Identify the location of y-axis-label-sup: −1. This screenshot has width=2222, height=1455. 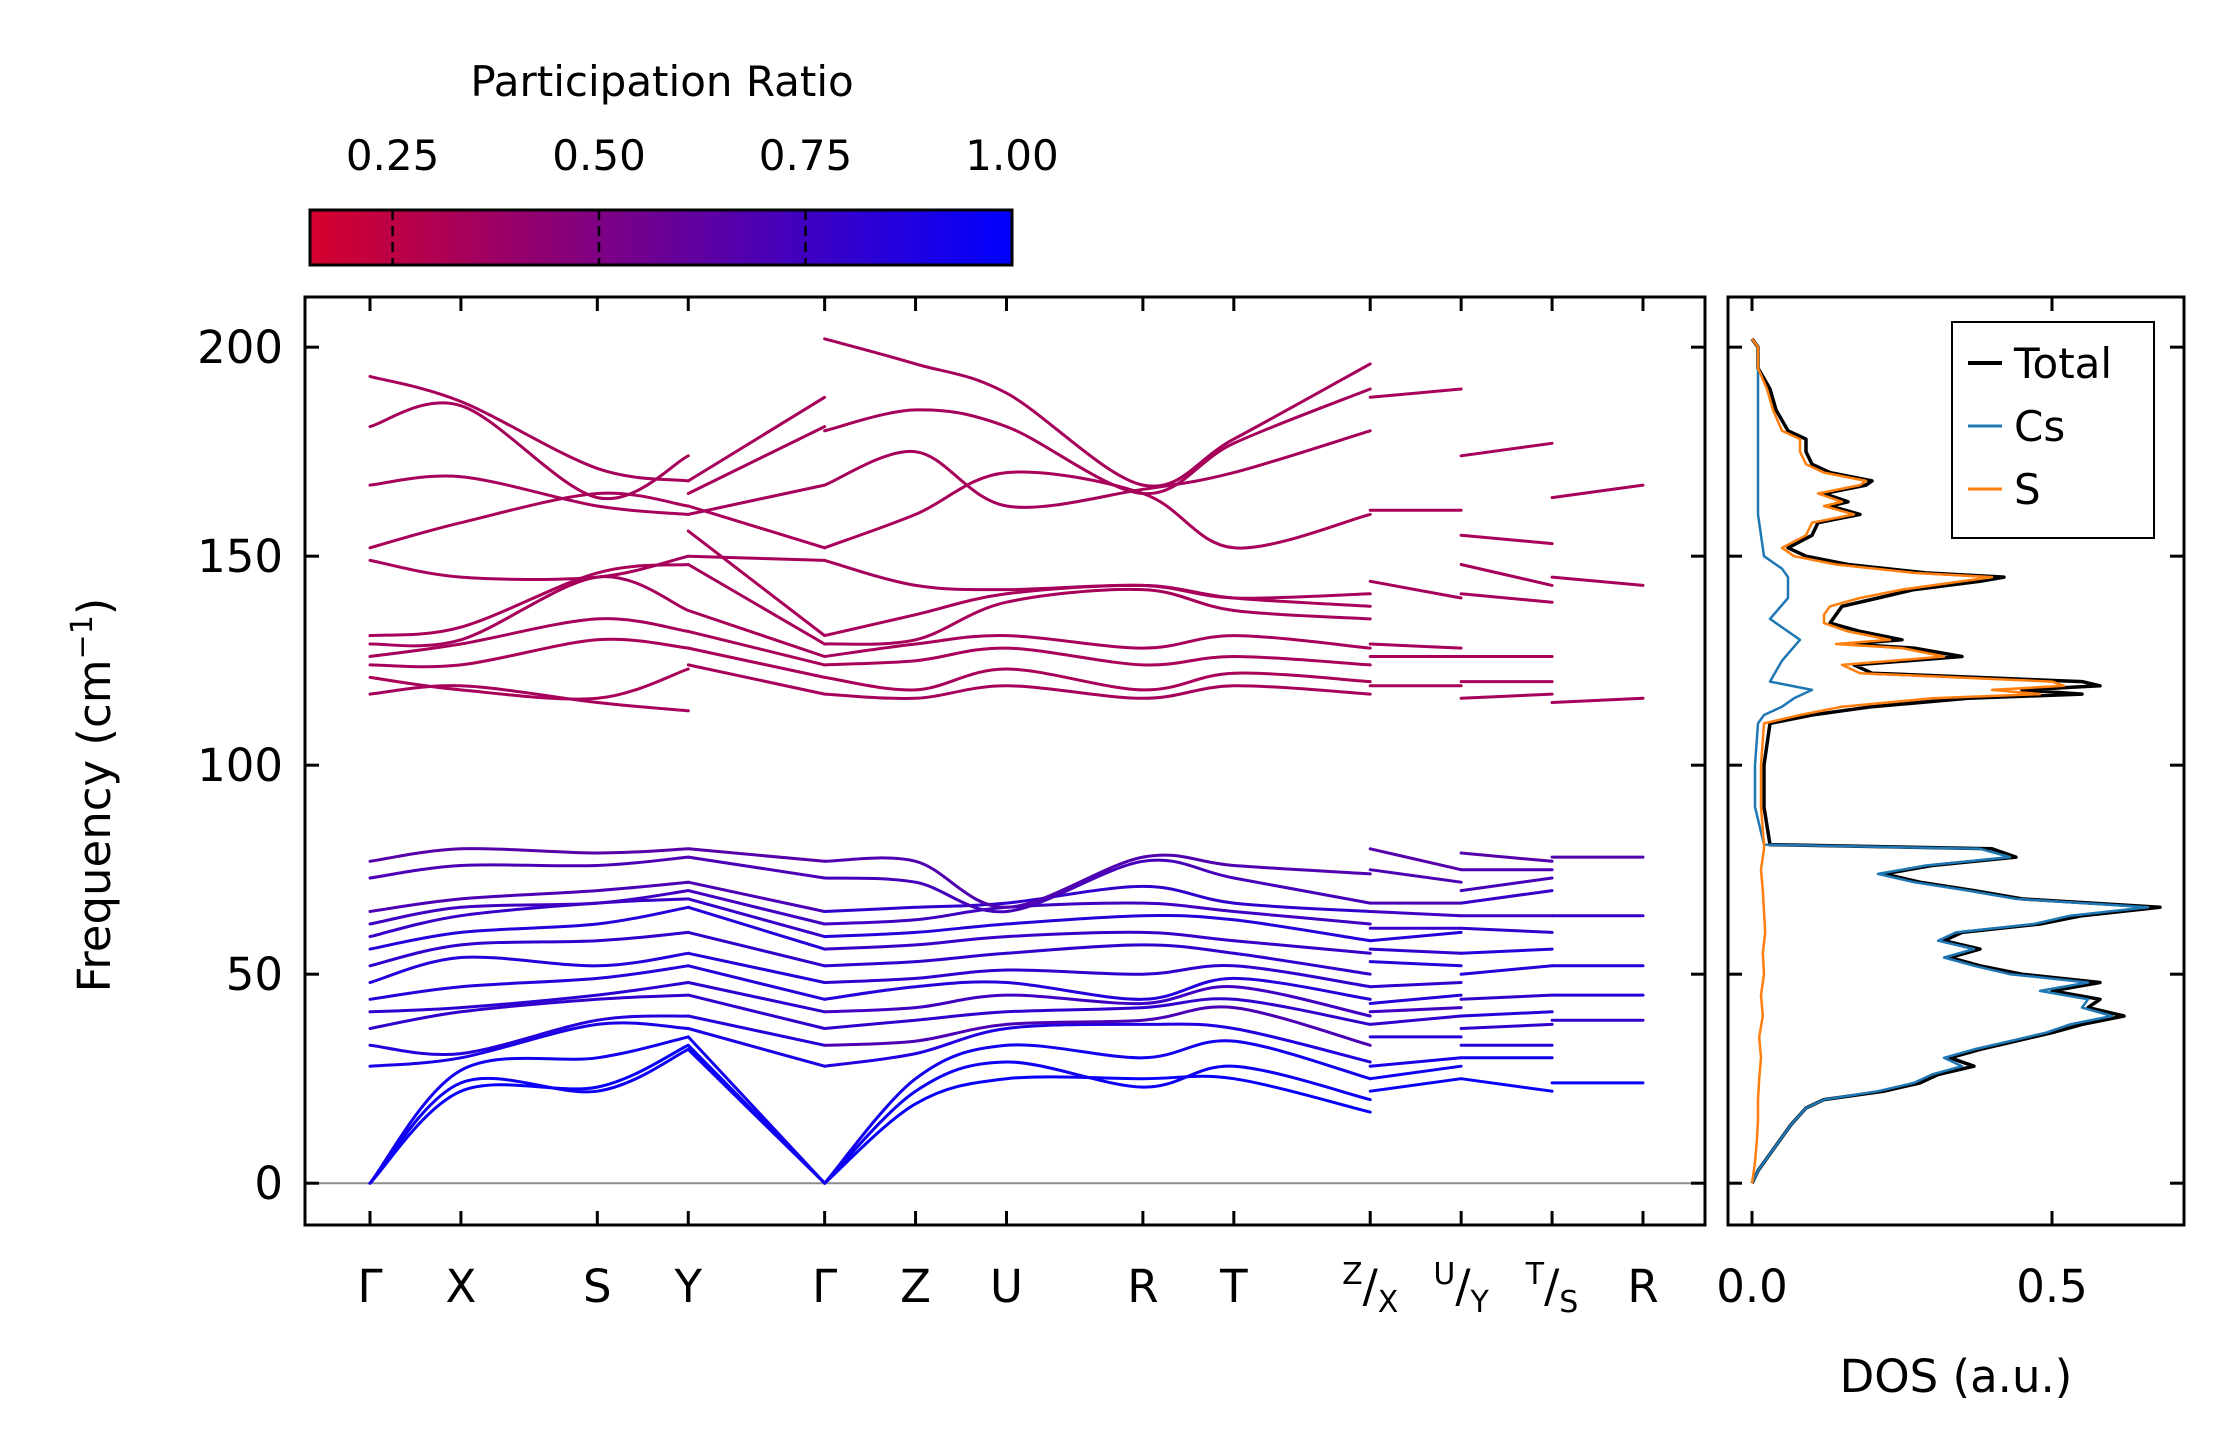
(82, 637).